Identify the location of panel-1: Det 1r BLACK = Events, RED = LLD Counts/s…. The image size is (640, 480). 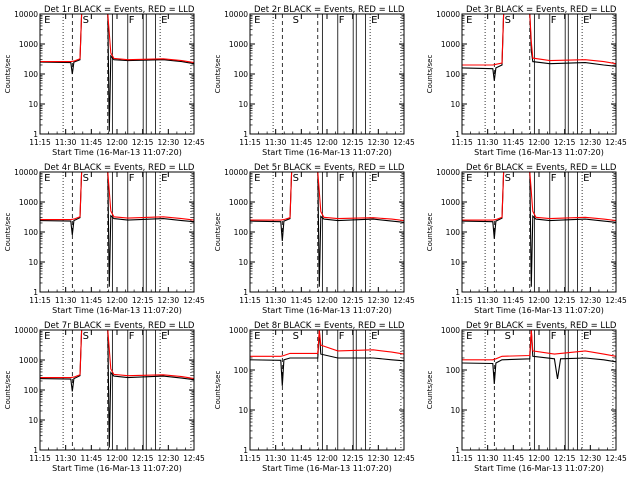
(104, 81).